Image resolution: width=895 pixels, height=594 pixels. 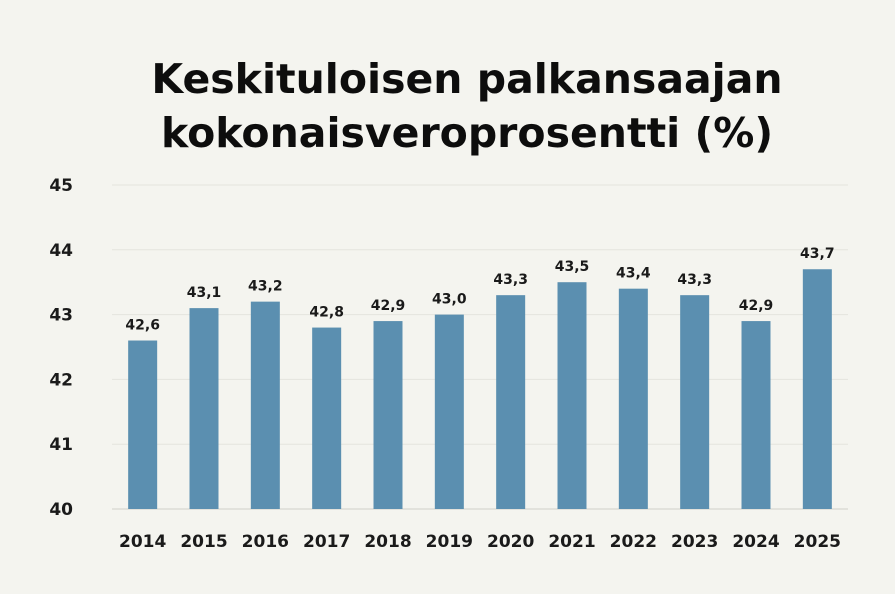 I want to click on x-tick-label: 2018, so click(x=387, y=542).